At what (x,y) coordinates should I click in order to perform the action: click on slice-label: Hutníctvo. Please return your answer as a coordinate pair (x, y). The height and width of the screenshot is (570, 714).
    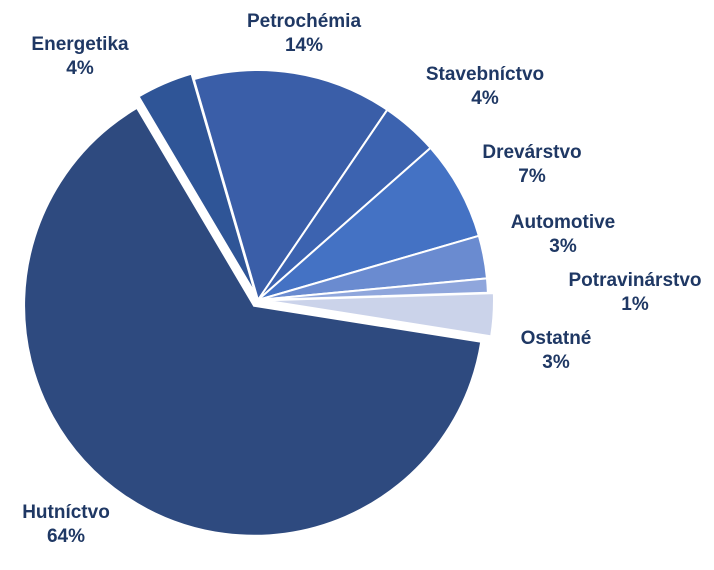
    Looking at the image, I should click on (66, 512).